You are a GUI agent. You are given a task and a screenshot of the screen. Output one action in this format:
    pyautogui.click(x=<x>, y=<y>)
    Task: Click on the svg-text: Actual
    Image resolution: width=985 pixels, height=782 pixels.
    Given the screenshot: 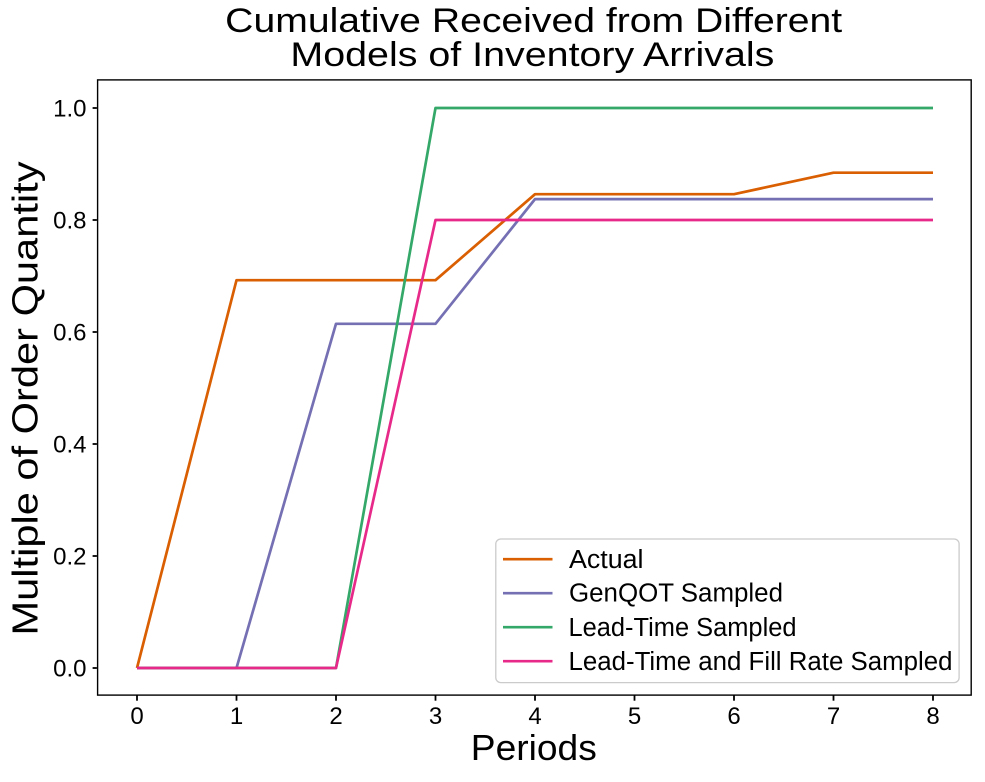 What is the action you would take?
    pyautogui.click(x=606, y=560)
    